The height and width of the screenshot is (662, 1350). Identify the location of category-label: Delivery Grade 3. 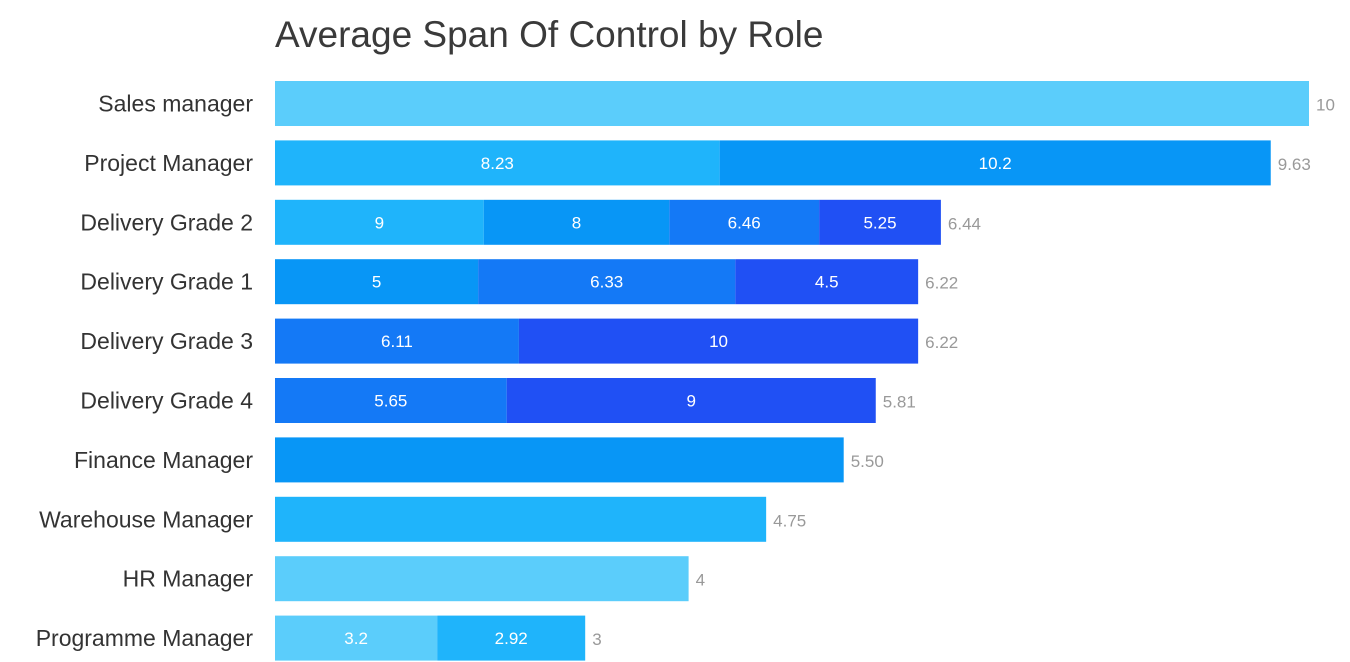
(166, 341).